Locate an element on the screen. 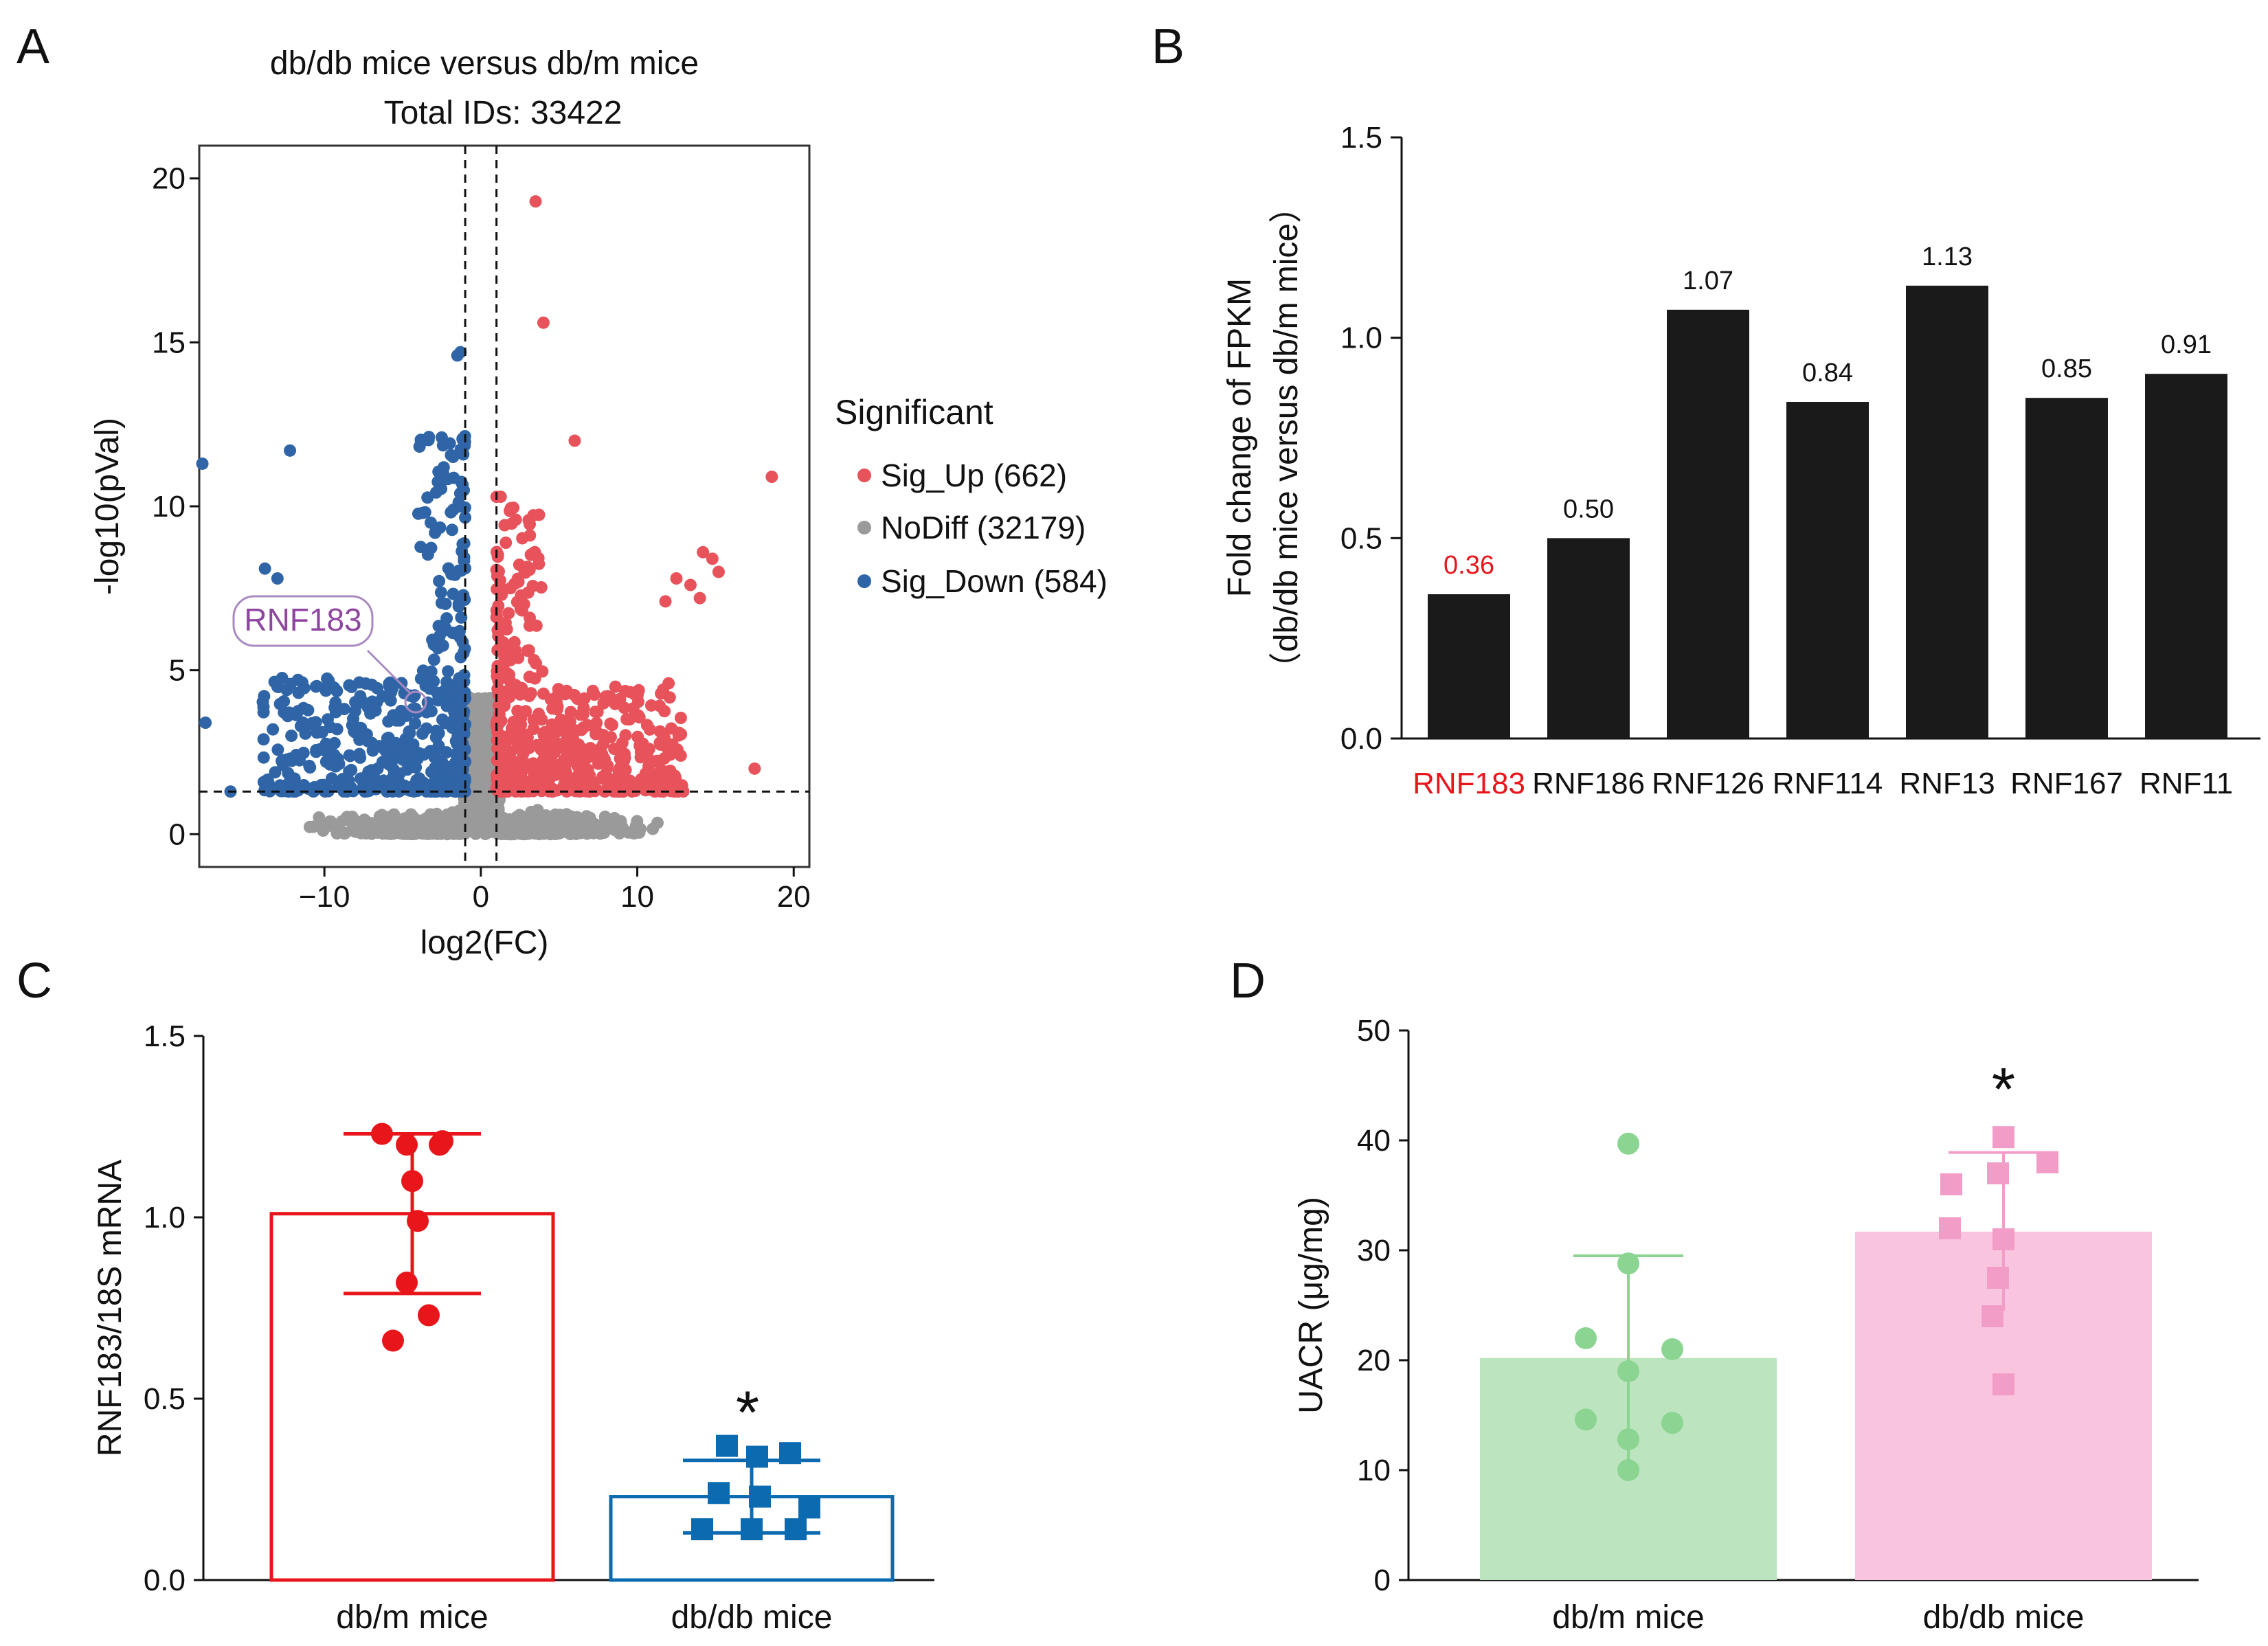  legend-marker-nodiff is located at coordinates (864, 527).